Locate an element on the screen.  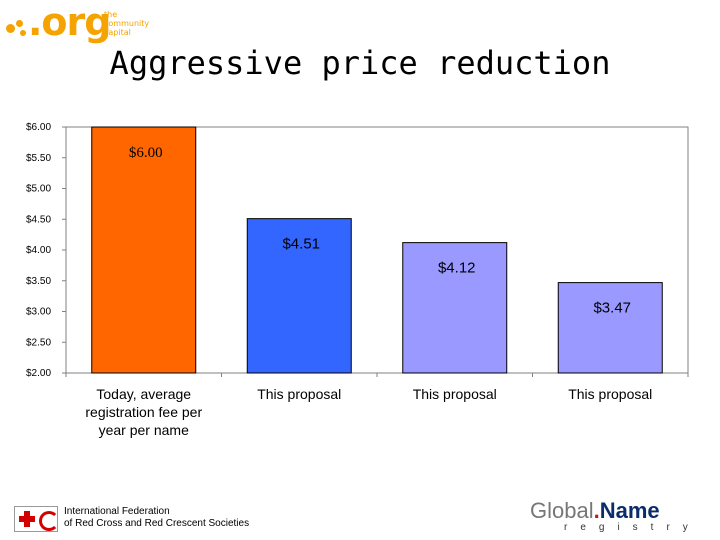
global-name-part1: Global is located at coordinates (562, 510).